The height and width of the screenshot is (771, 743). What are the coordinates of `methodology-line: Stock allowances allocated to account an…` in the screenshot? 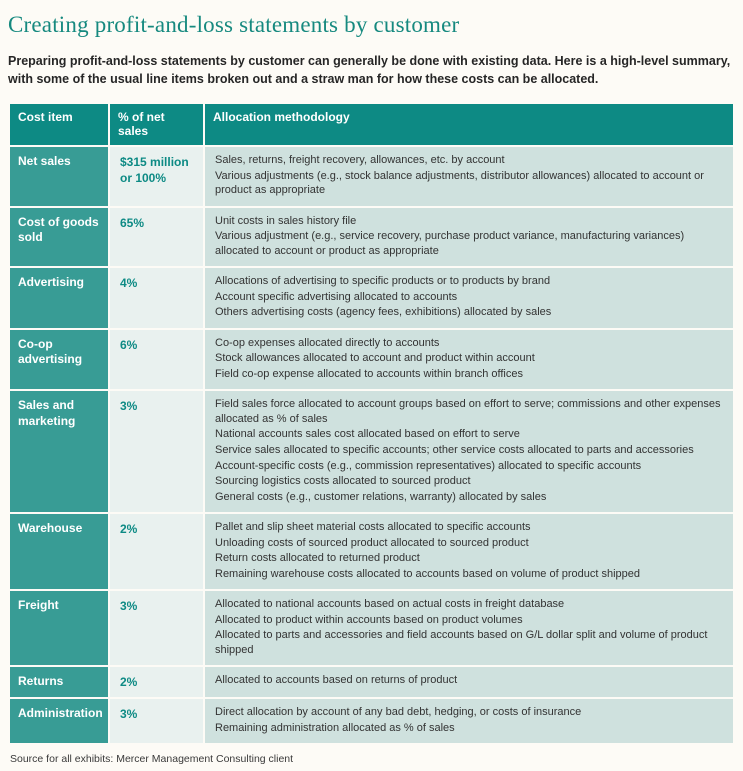 It's located at (375, 358).